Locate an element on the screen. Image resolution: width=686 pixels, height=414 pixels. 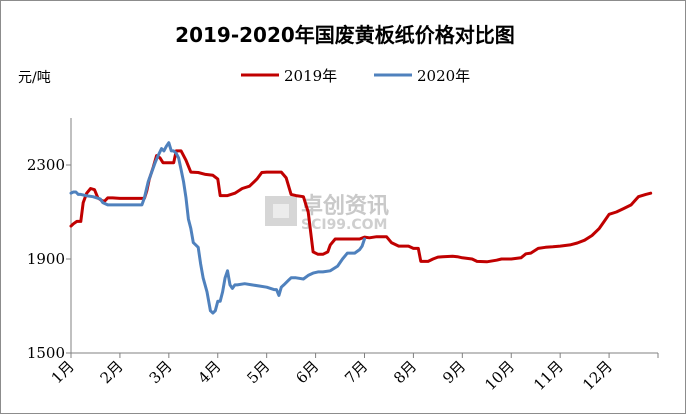
watermark-cn-text: 卓创资讯 is located at coordinates (345, 206).